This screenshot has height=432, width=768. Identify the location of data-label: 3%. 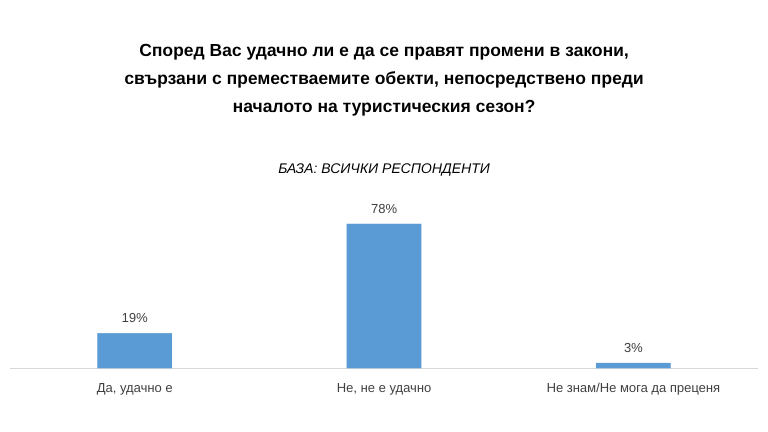
(634, 347).